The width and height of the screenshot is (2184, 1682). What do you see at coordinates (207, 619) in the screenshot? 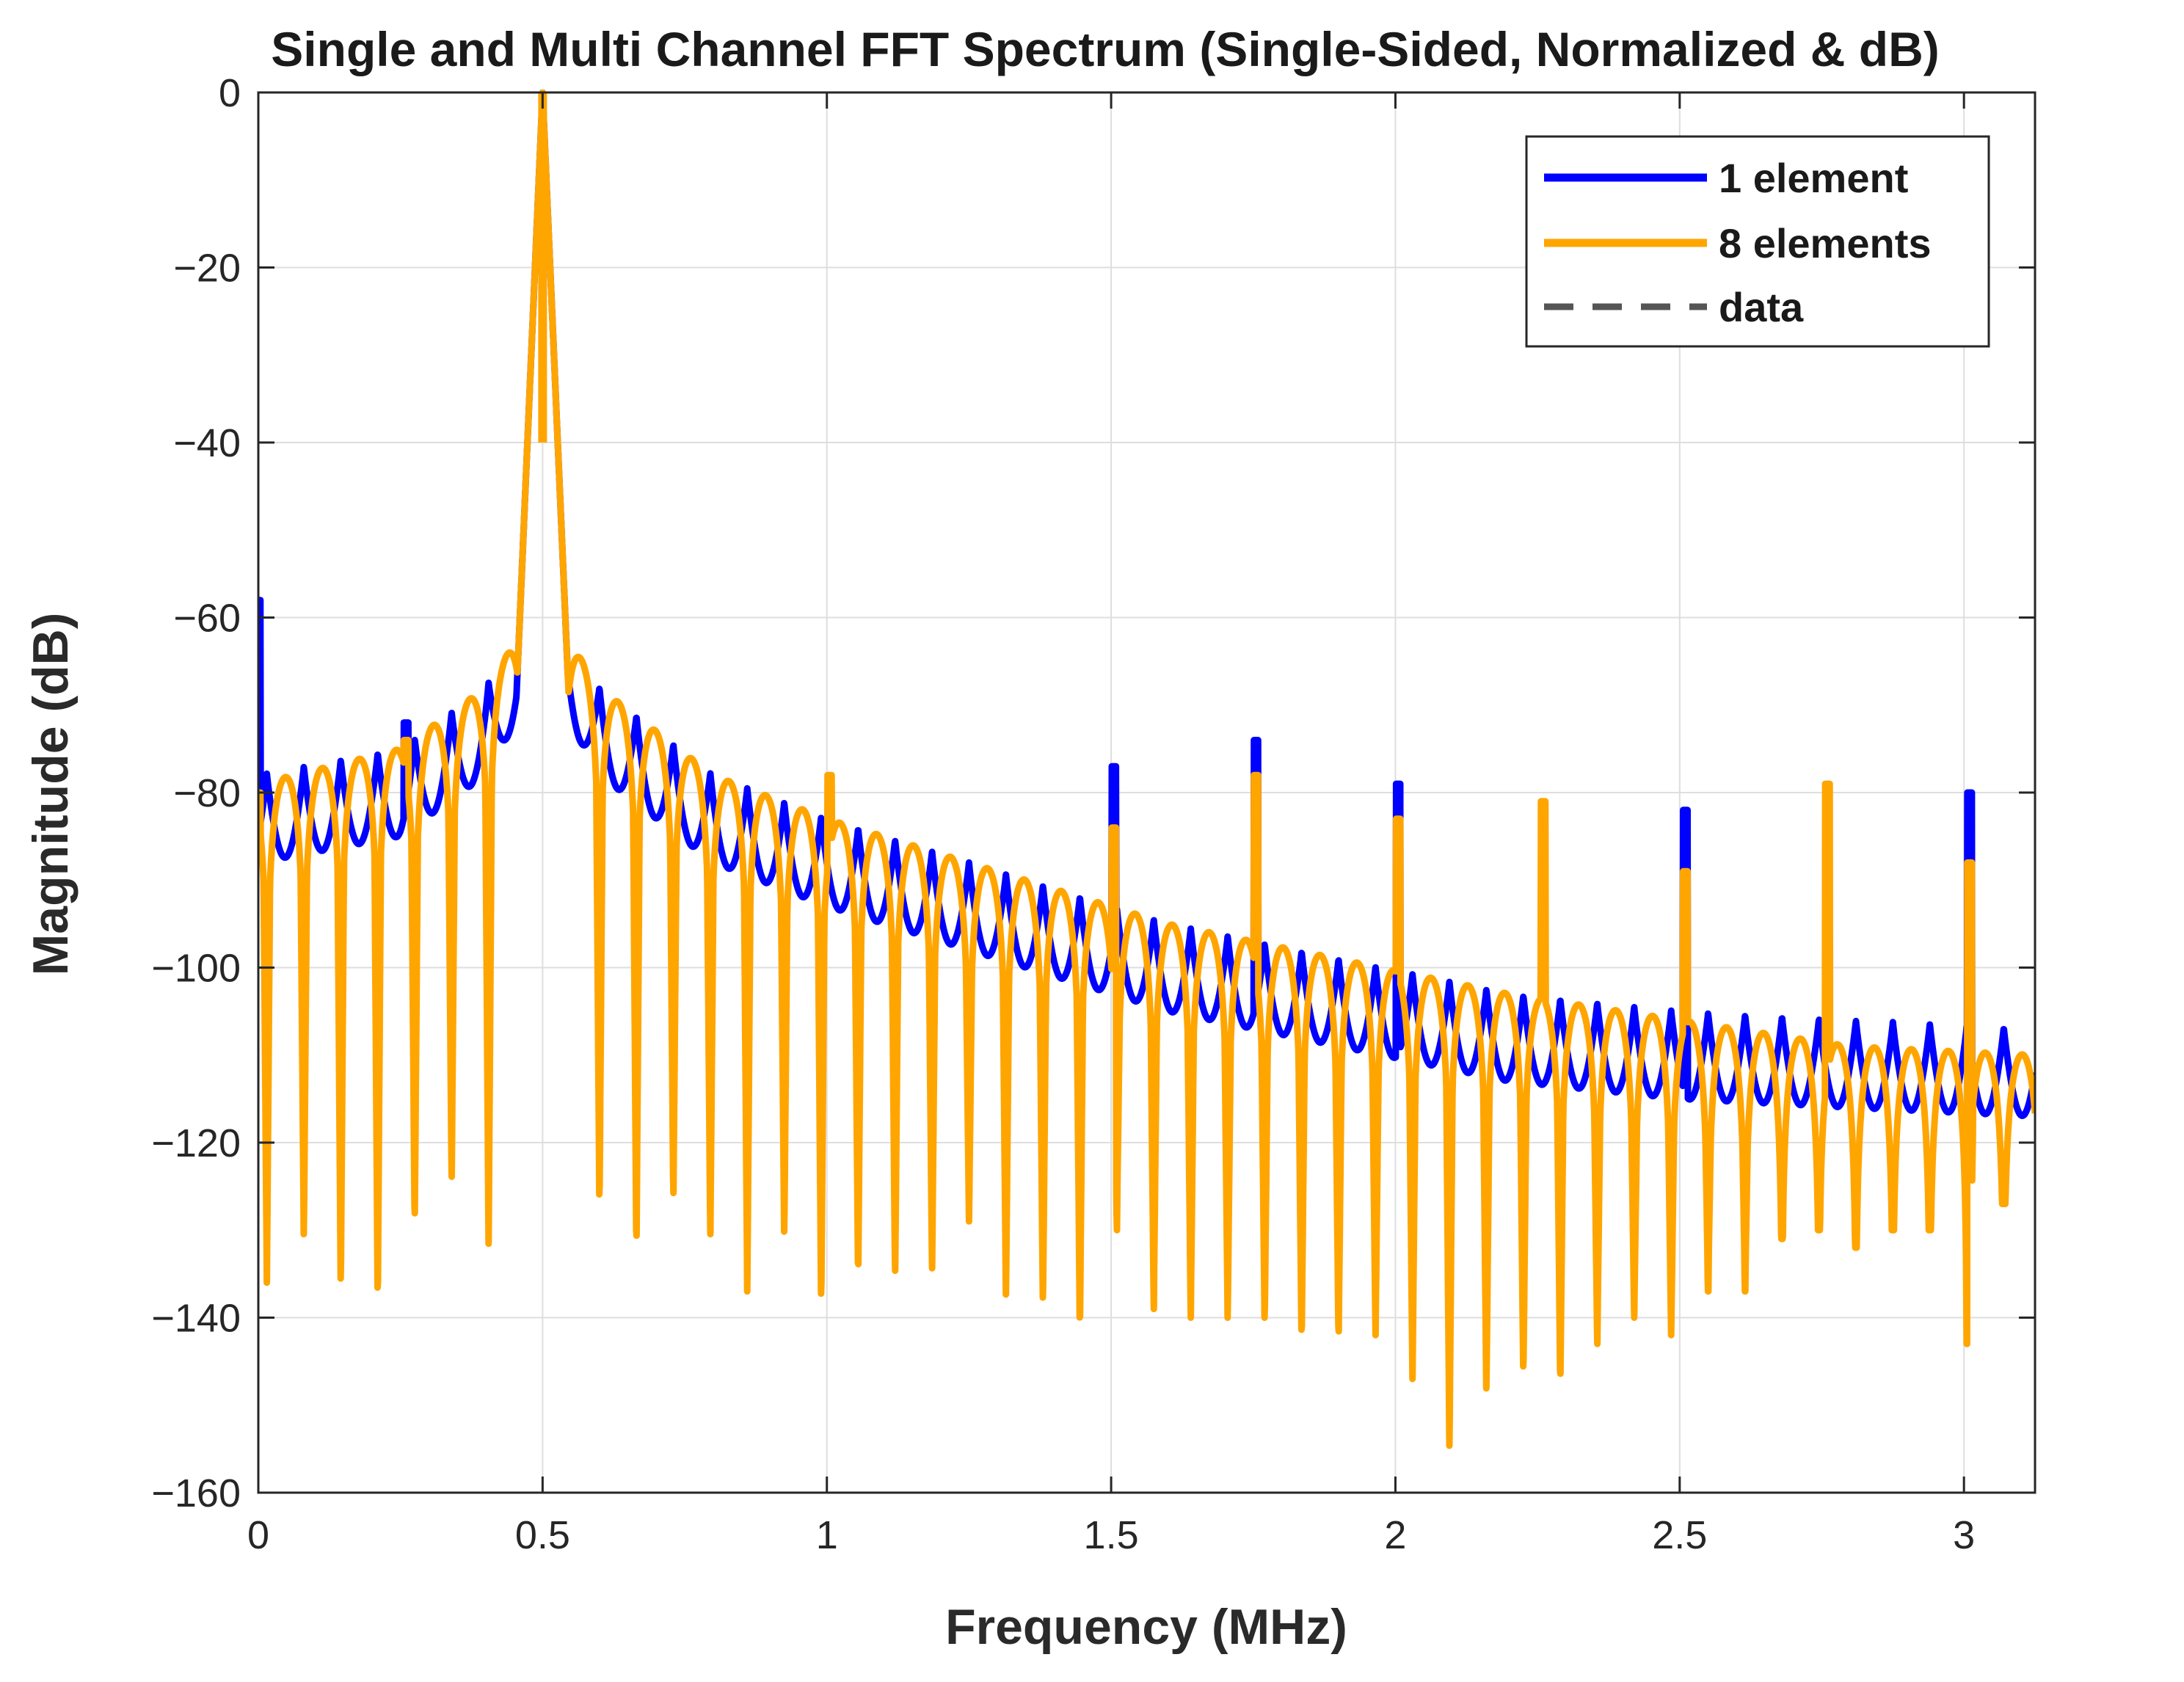
I see `y-tick-label: −60` at bounding box center [207, 619].